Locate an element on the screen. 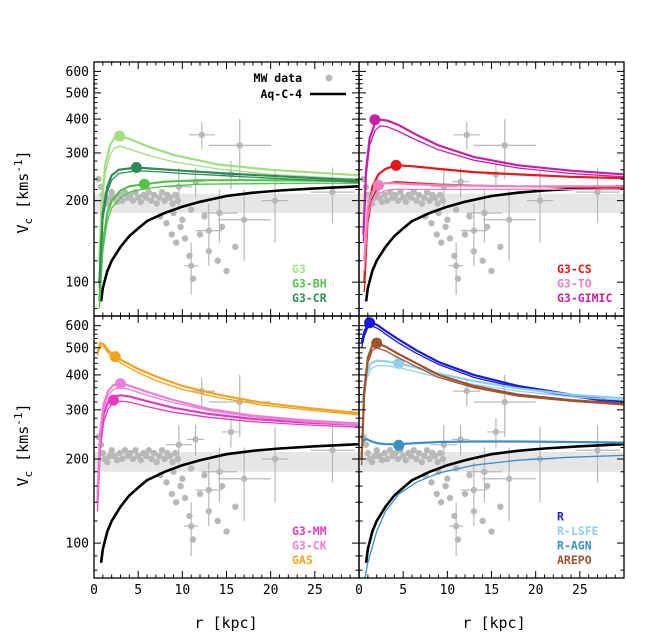  plot-area-top-right is located at coordinates (491, 208).